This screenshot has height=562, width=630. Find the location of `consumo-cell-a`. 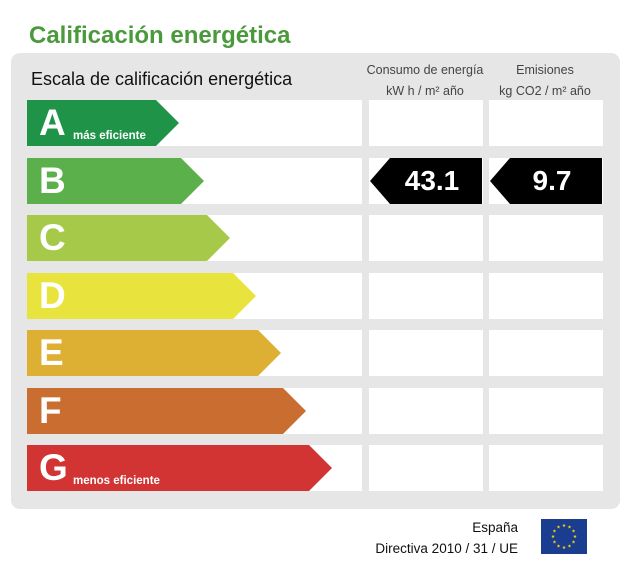

consumo-cell-a is located at coordinates (426, 123).